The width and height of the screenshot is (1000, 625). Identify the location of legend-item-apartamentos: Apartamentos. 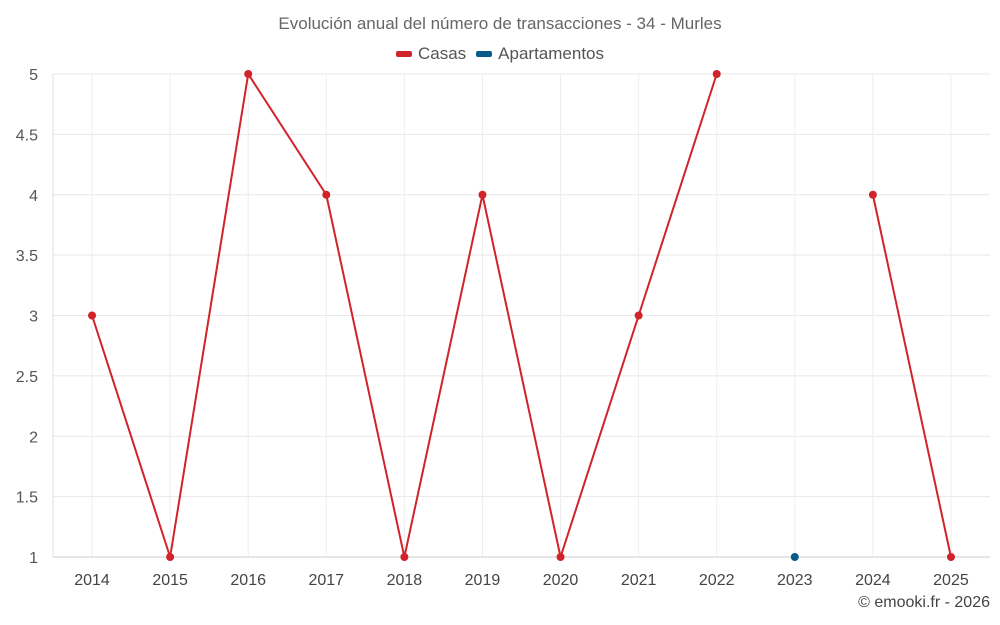
(540, 54).